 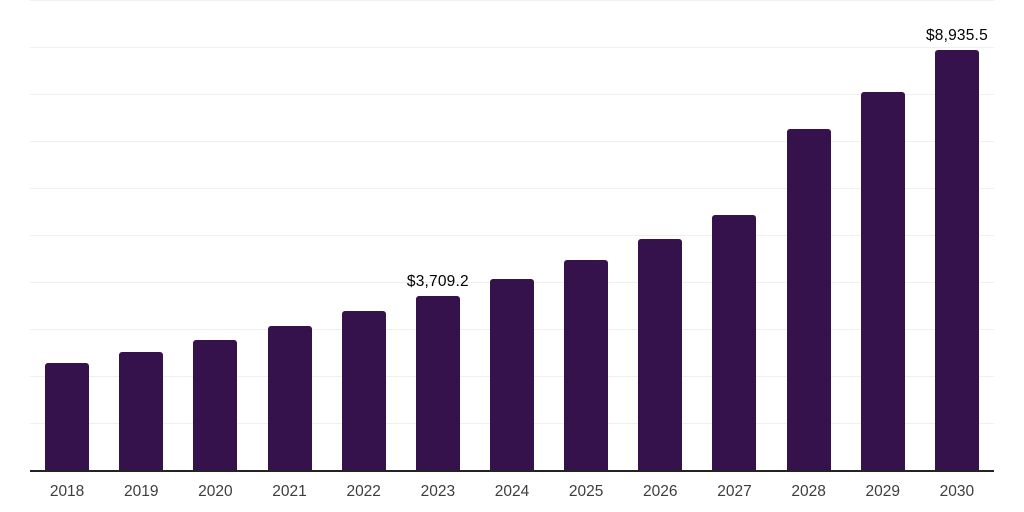 I want to click on value-label-2030: $8,935.5, so click(x=956, y=36).